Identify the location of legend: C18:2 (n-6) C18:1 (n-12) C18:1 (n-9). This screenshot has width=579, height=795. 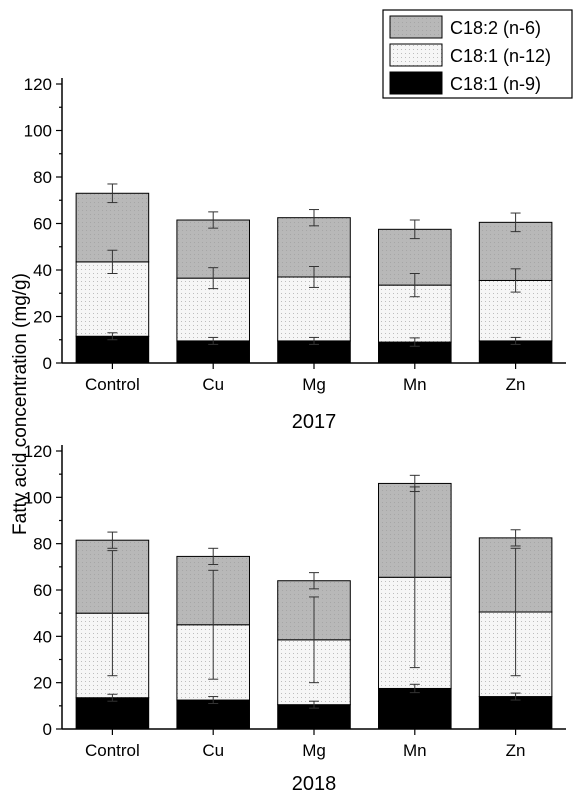
(477, 54).